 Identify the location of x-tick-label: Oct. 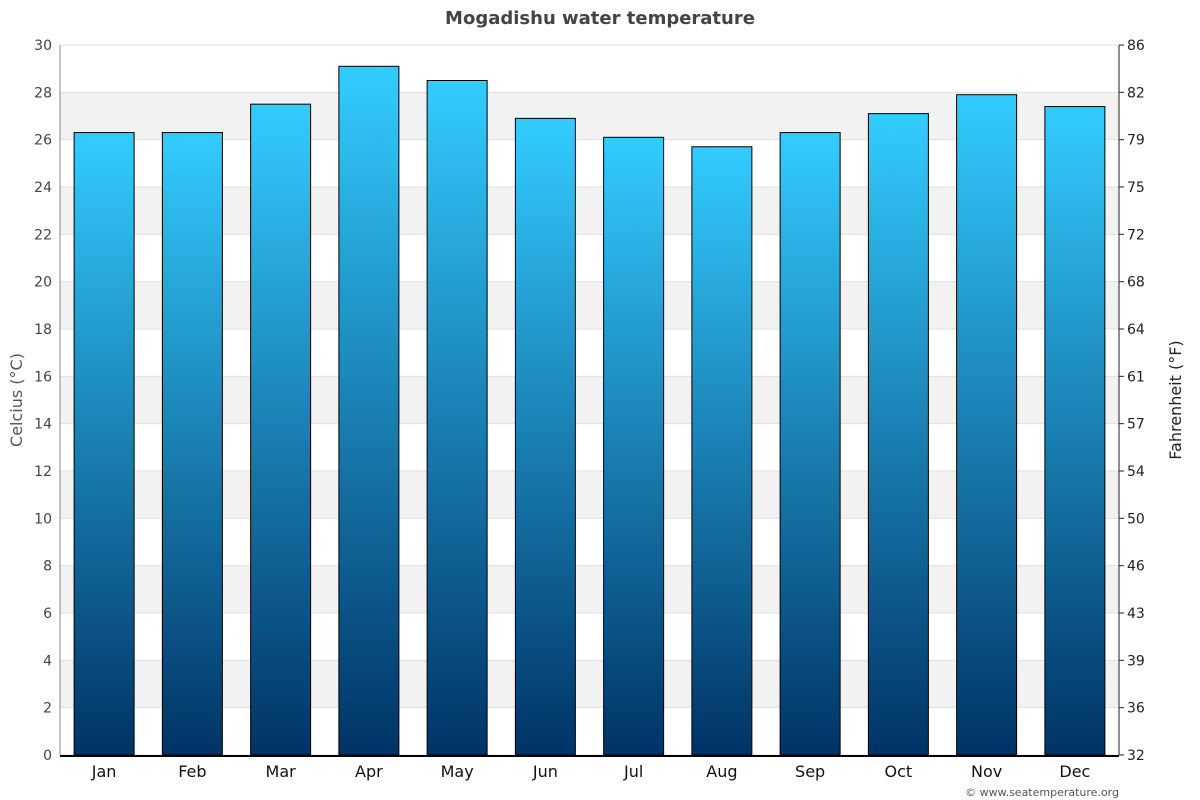
(899, 771).